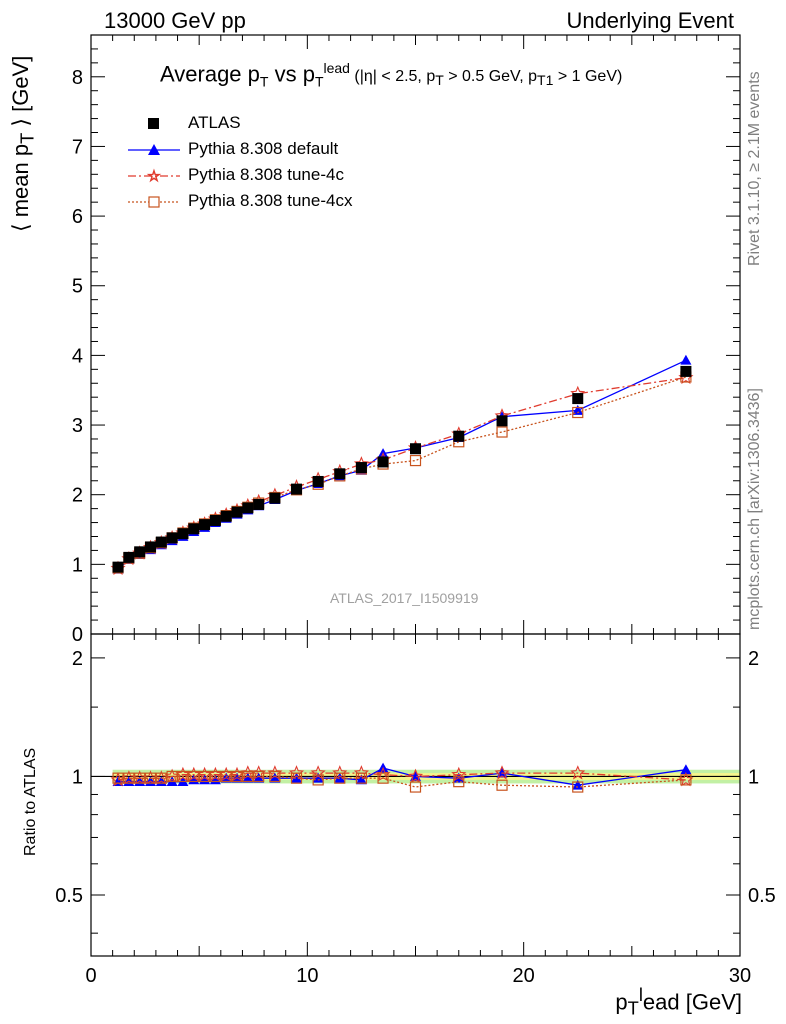 The width and height of the screenshot is (786, 1024). What do you see at coordinates (336, 68) in the screenshot?
I see `title-part: lead` at bounding box center [336, 68].